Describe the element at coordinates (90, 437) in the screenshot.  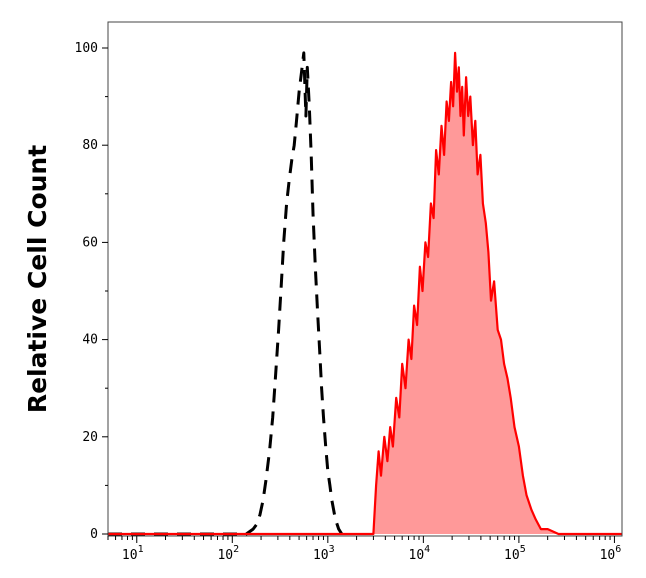
I see `y-tick-label: 20` at that location.